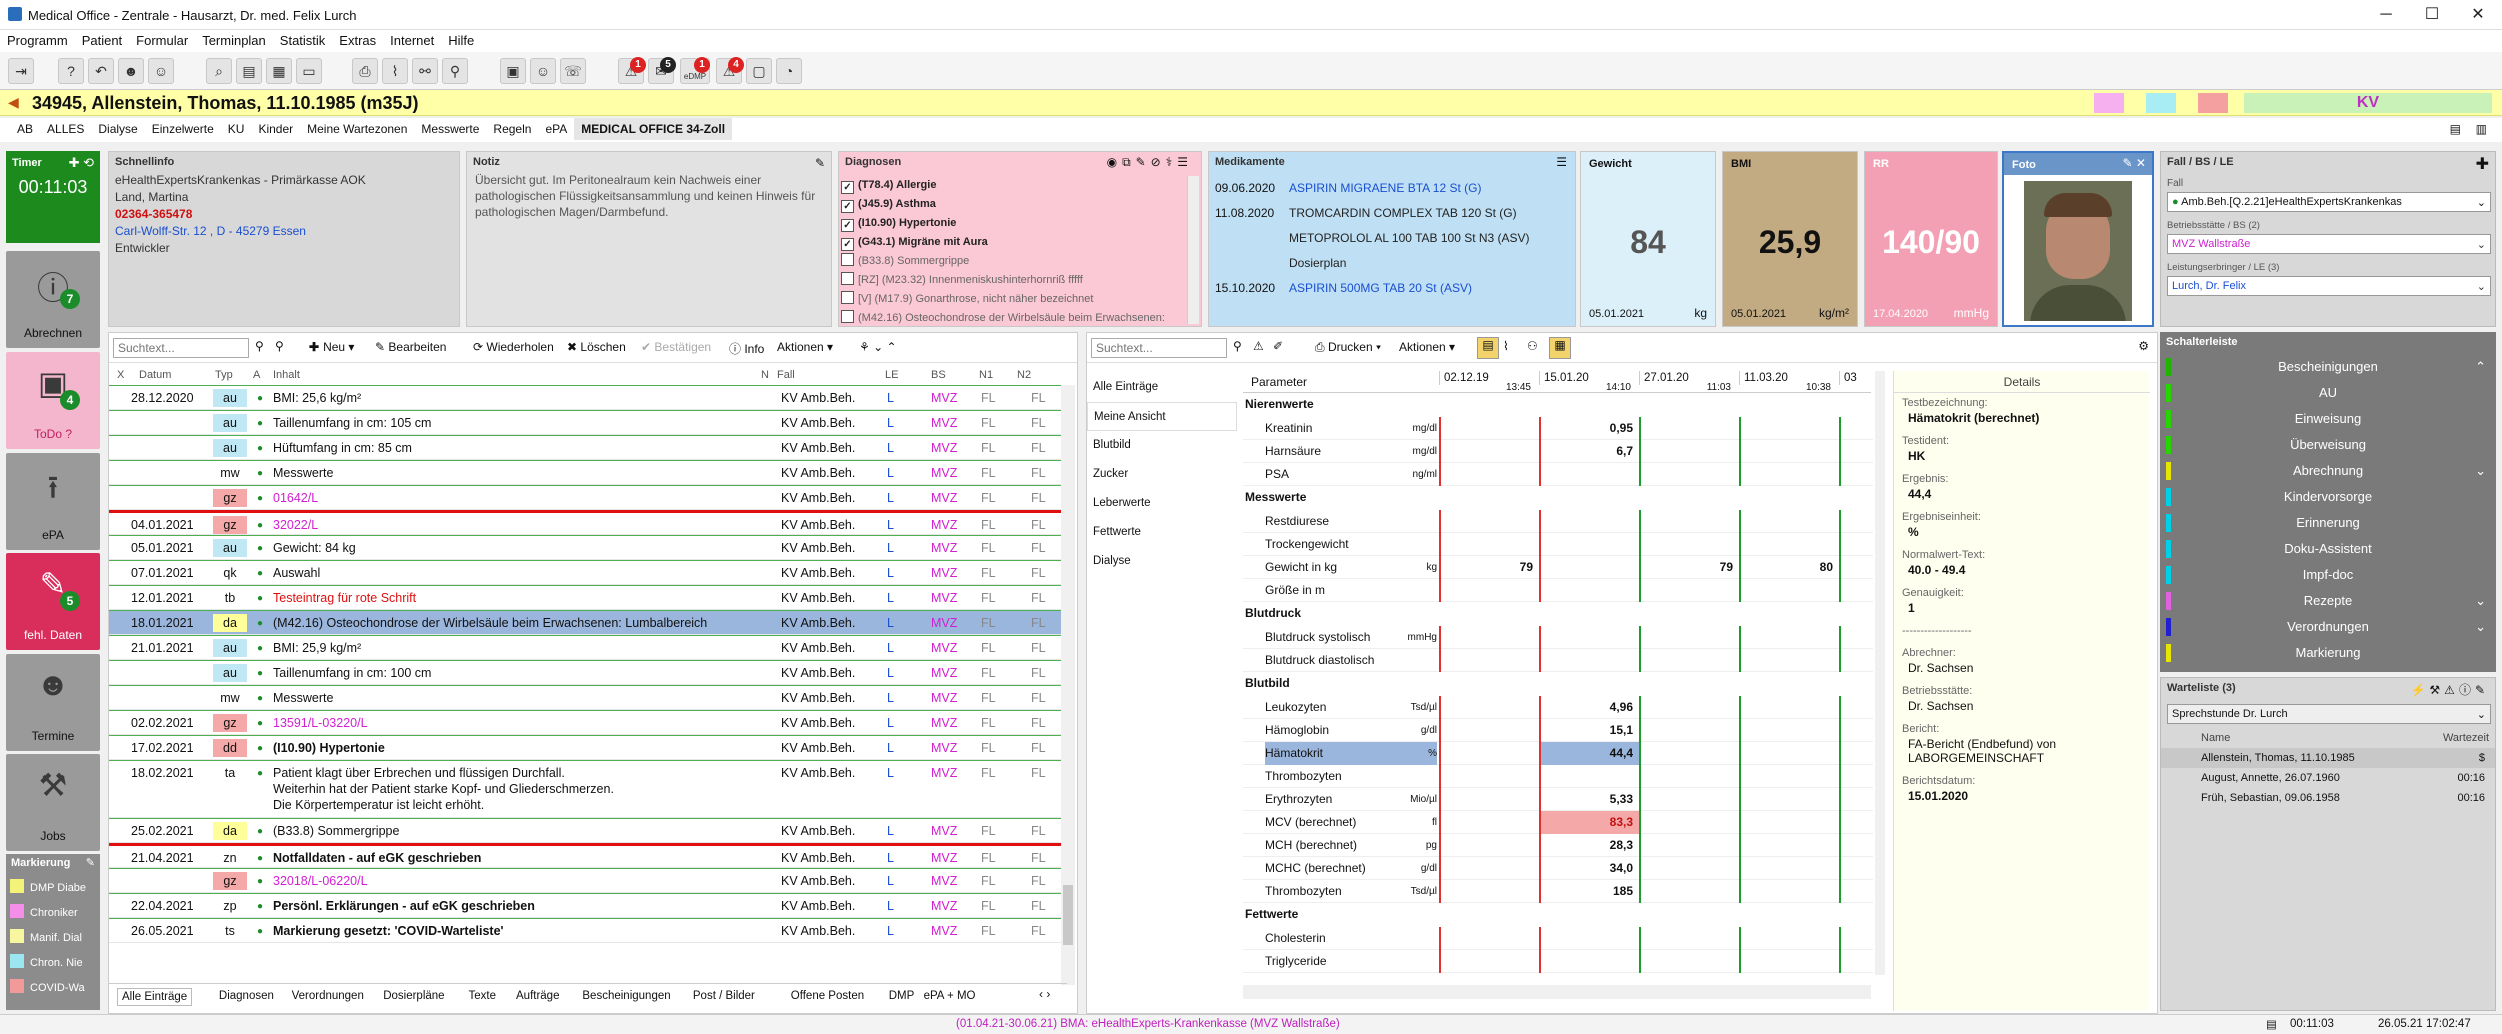  What do you see at coordinates (1068, 685) in the screenshot?
I see `journal-scrollbar` at bounding box center [1068, 685].